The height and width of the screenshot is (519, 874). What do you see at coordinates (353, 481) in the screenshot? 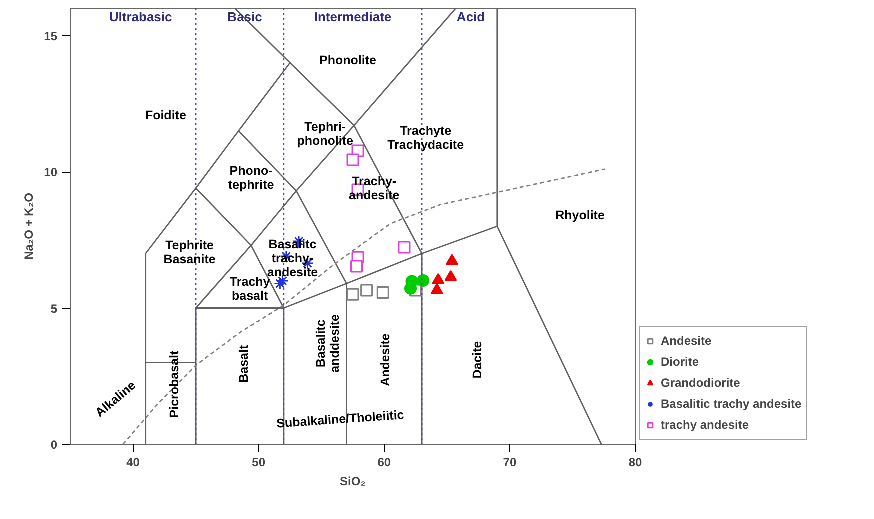
I see `x-axis-title: SiO₂` at bounding box center [353, 481].